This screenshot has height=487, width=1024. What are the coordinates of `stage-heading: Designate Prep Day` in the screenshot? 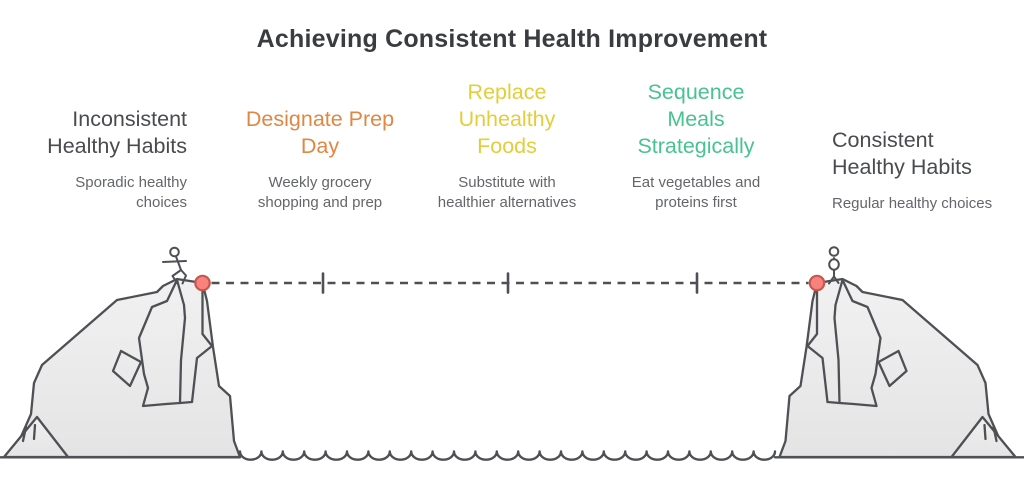 It's located at (320, 132).